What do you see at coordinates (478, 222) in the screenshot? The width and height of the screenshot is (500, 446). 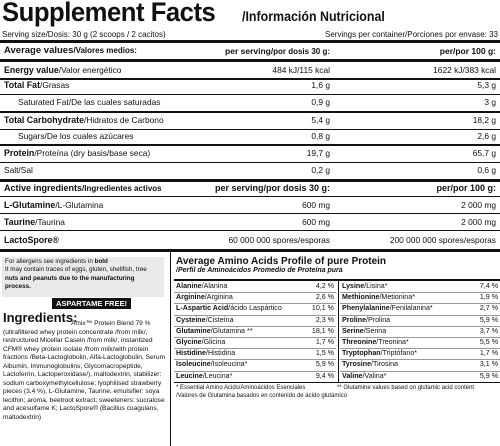 I see `active-per-100g: 2 000 mg` at bounding box center [478, 222].